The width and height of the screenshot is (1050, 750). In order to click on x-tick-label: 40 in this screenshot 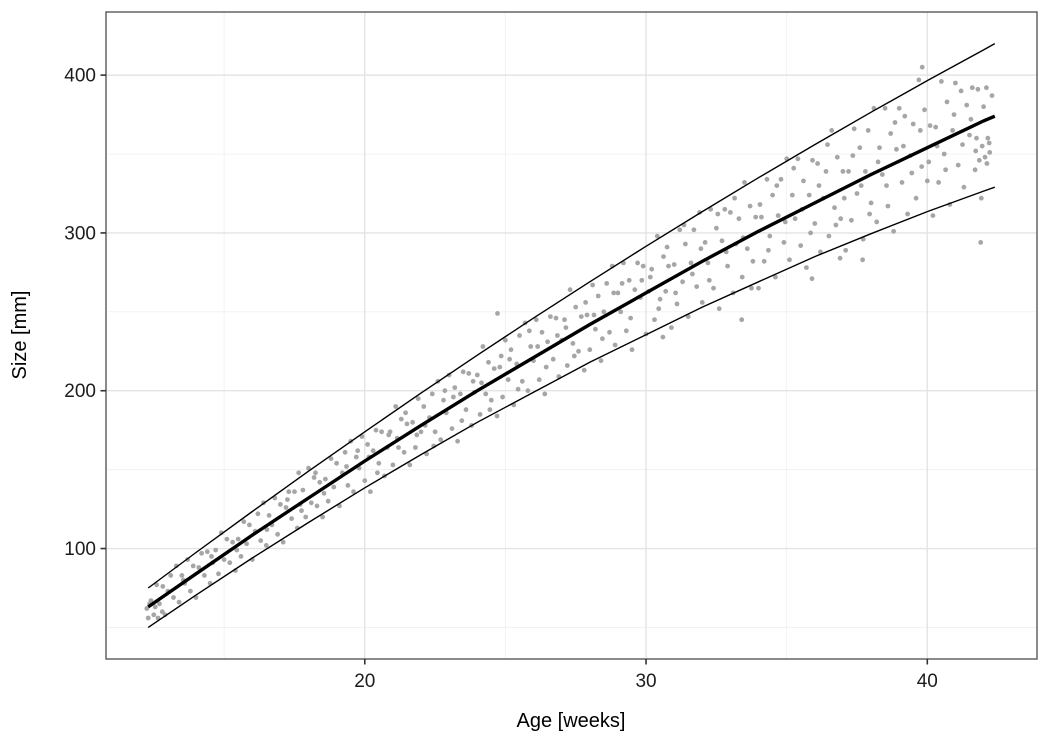, I will do `click(927, 681)`.